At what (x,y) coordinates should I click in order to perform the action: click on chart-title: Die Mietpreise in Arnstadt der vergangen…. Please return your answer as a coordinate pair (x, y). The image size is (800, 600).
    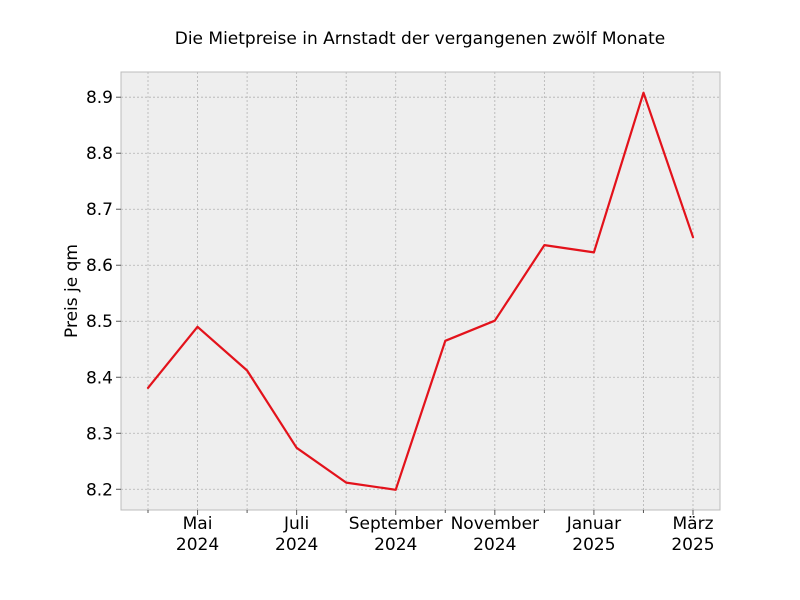
    Looking at the image, I should click on (420, 39).